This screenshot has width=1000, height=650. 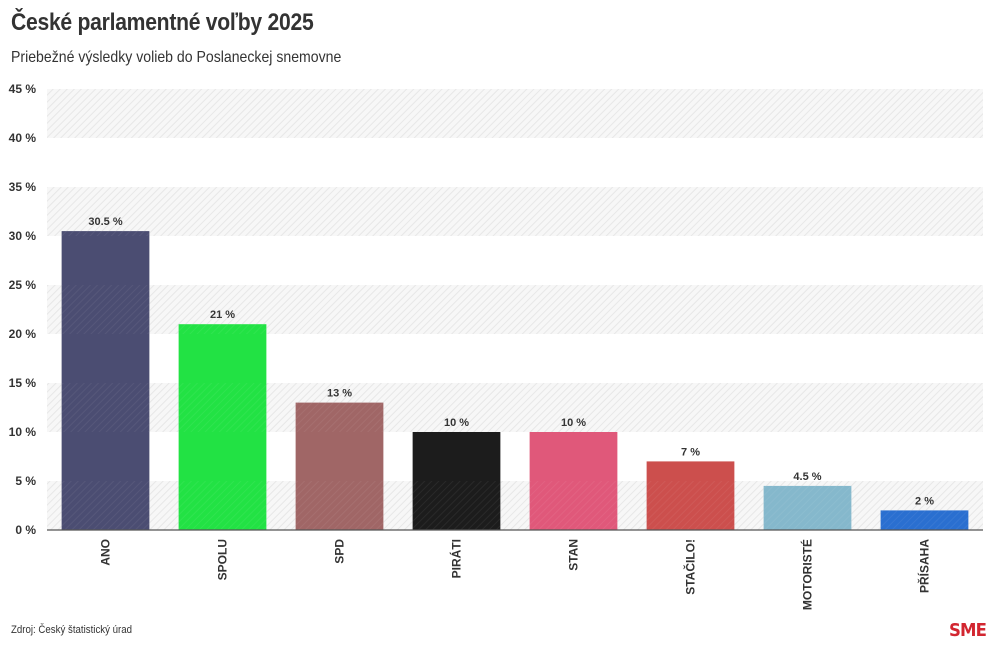 I want to click on y-tick-label: 10 %, so click(x=23, y=432).